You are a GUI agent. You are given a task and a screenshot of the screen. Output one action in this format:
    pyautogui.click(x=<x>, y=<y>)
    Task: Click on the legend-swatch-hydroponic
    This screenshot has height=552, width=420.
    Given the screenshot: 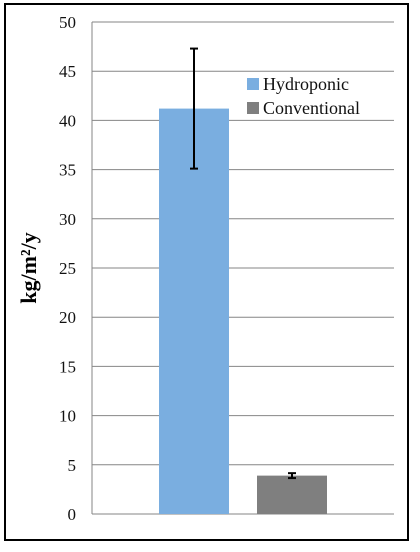 What is the action you would take?
    pyautogui.click(x=253, y=84)
    